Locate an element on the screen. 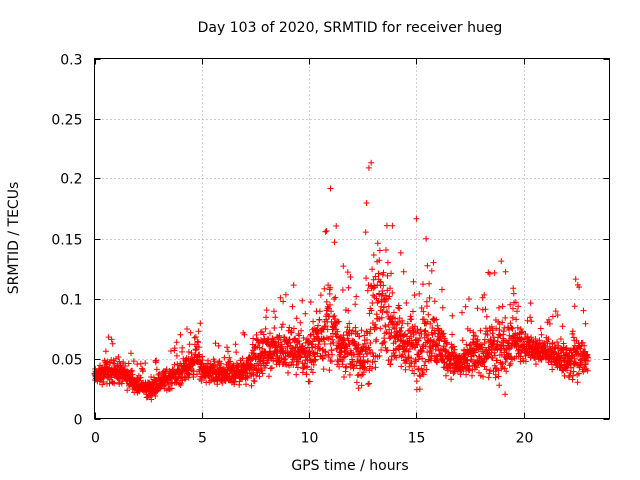  y-tick-label: 0 is located at coordinates (78, 421).